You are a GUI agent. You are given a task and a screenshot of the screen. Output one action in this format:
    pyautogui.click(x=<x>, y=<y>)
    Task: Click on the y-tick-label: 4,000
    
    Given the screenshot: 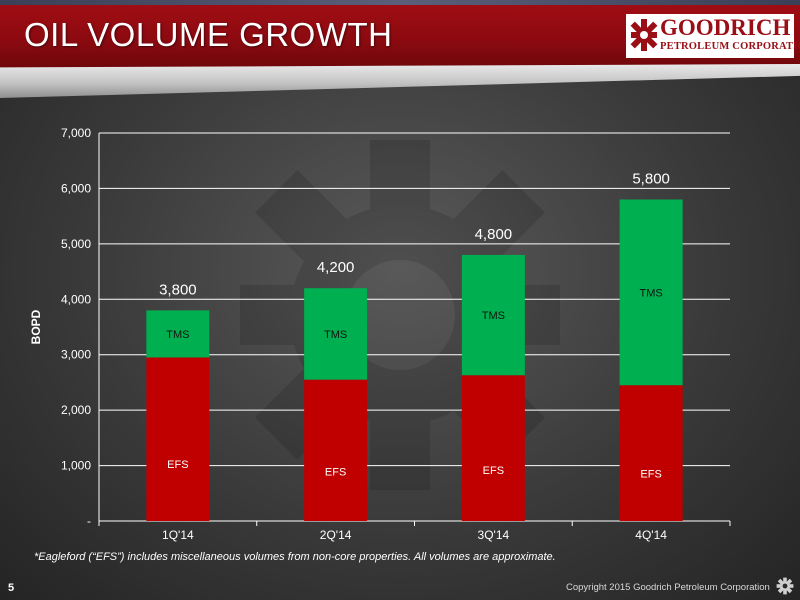 What is the action you would take?
    pyautogui.click(x=76, y=299)
    